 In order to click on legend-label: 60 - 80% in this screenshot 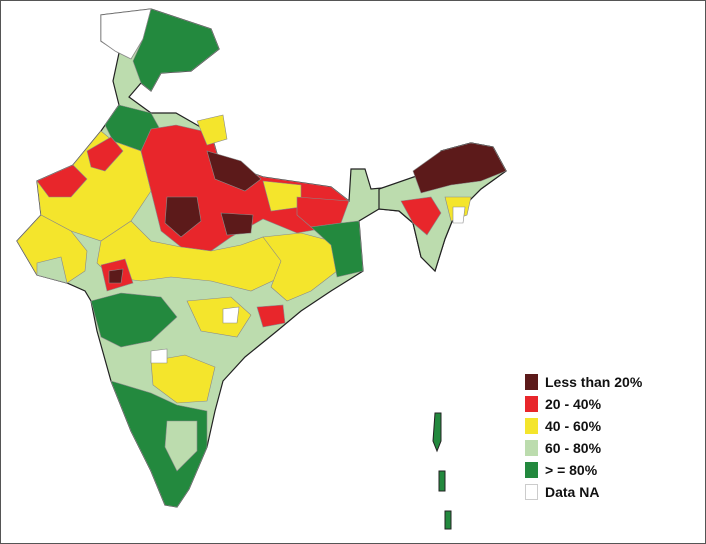, I will do `click(573, 448)`.